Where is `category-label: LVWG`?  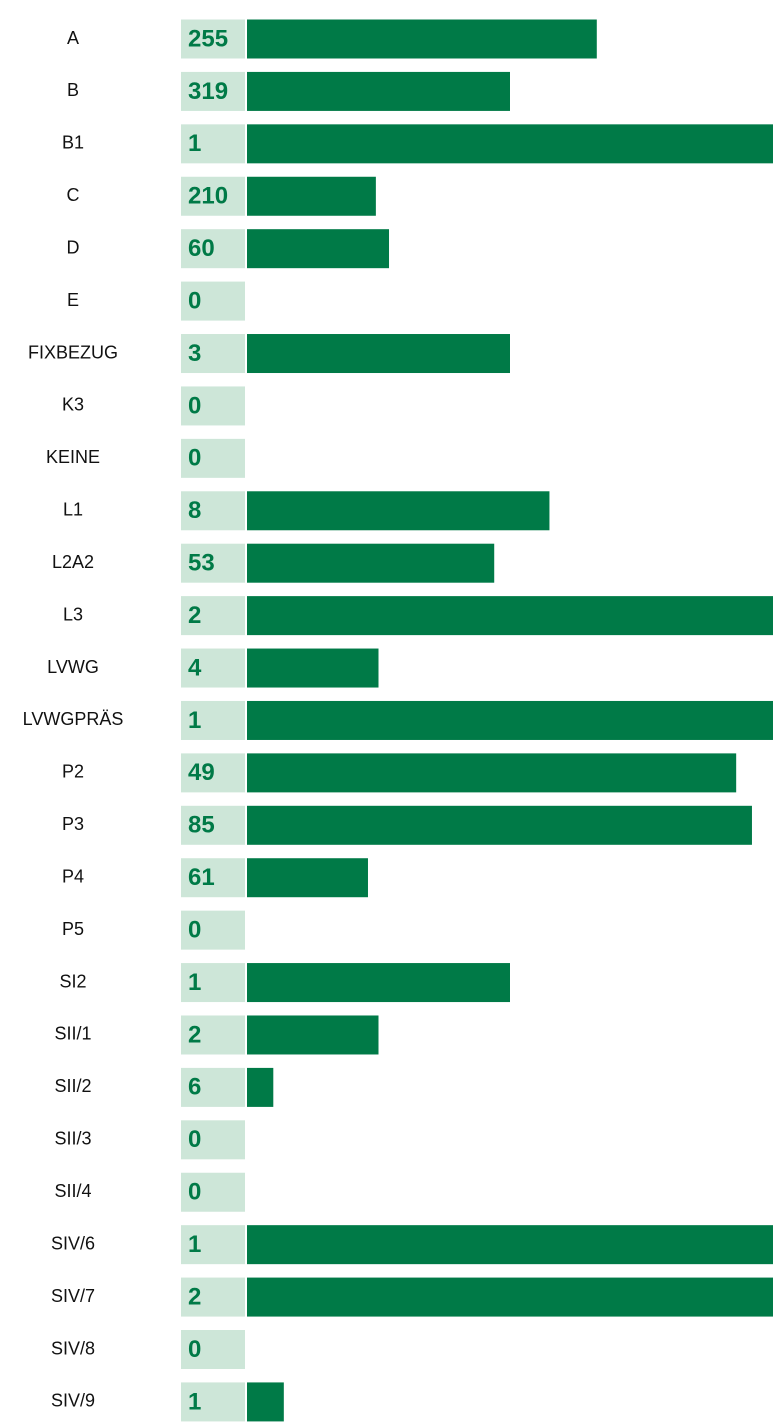 category-label: LVWG is located at coordinates (73, 667).